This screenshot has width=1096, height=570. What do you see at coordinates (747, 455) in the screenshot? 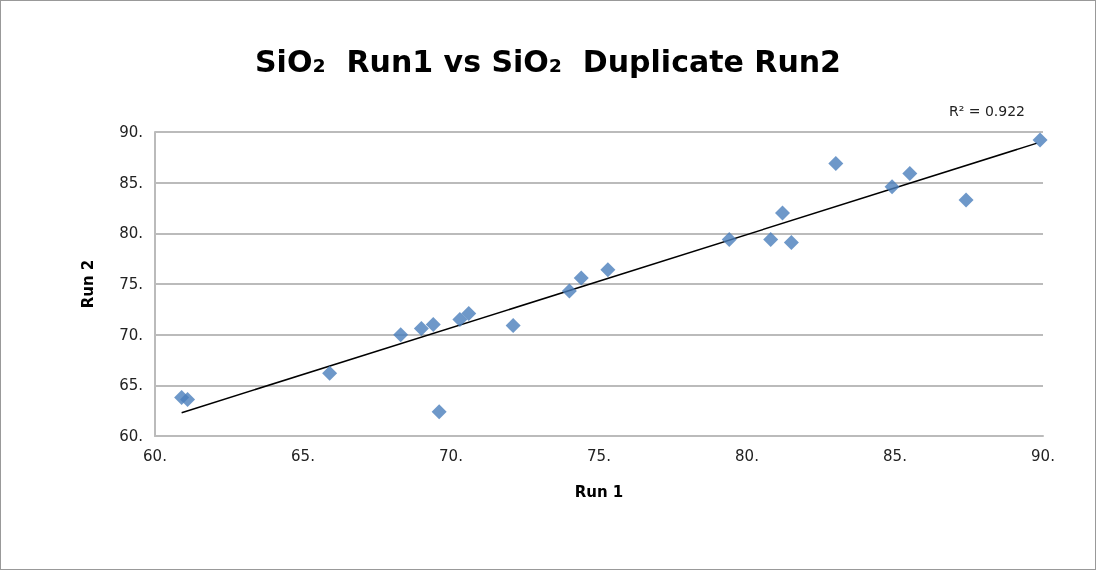
I see `x-tick-label: 80.` at bounding box center [747, 455].